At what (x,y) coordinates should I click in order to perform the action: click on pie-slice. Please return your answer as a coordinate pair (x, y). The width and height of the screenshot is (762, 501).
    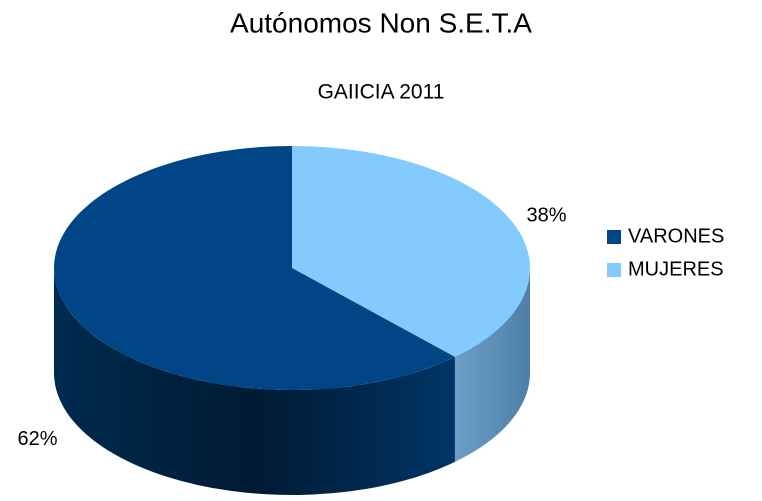
    Looking at the image, I should click on (411, 251).